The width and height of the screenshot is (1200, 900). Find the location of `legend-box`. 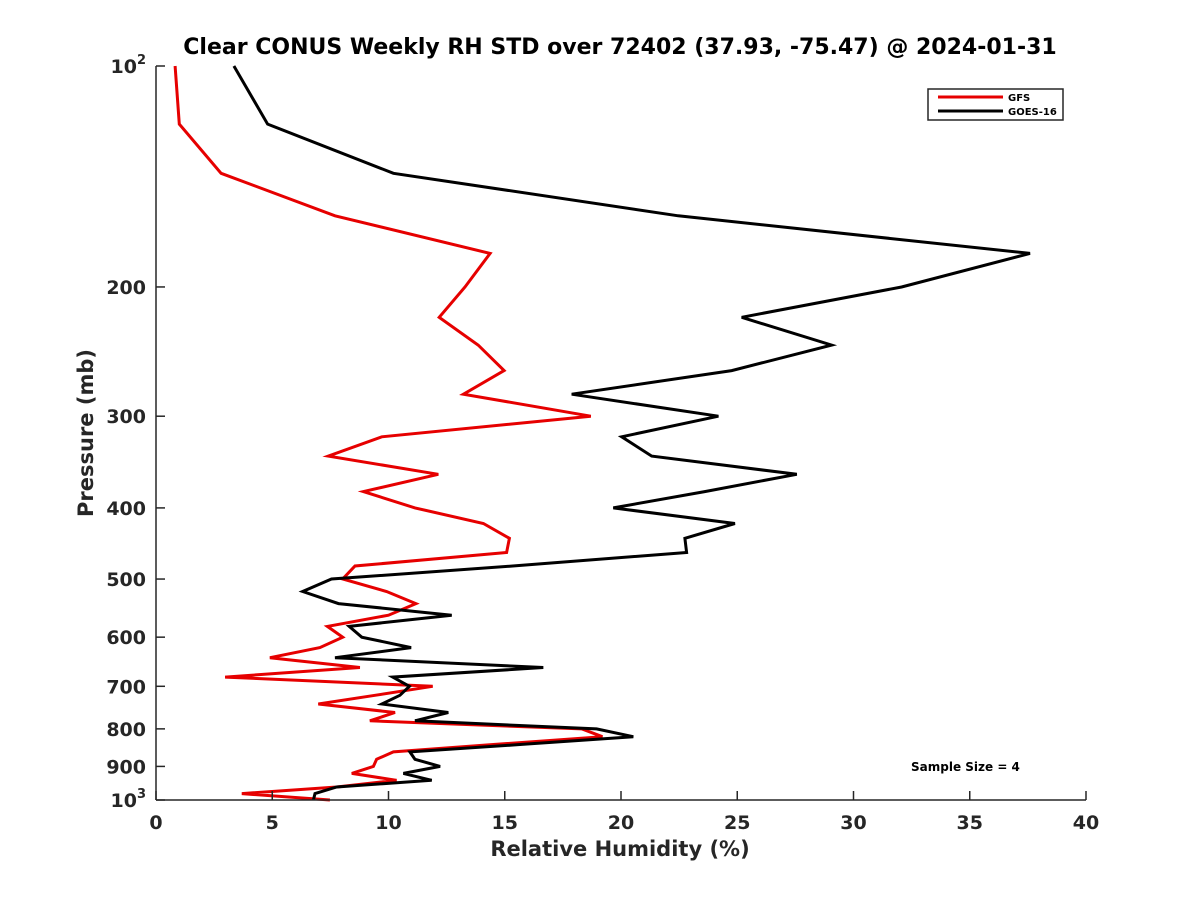

legend-box is located at coordinates (995, 104).